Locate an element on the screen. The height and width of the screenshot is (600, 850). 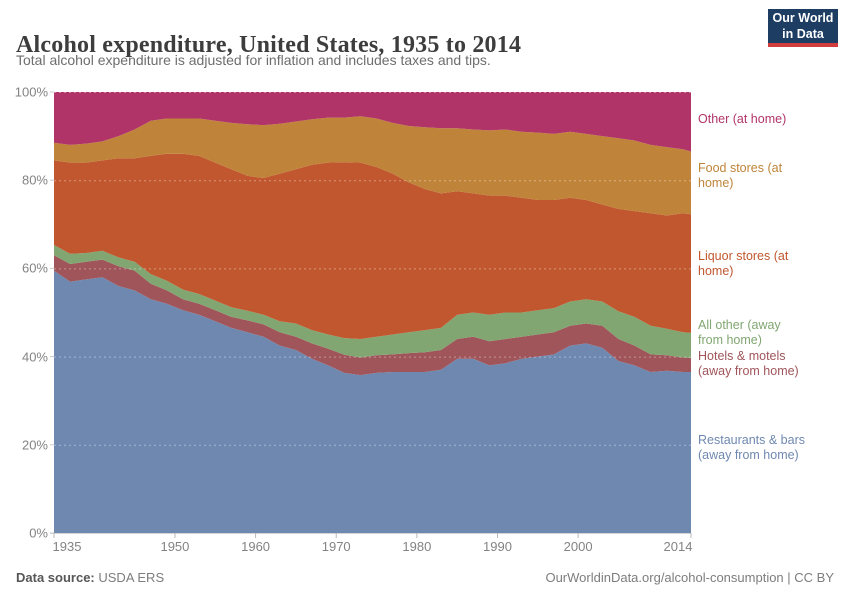
x-axis-label-2000: 2000 is located at coordinates (578, 546).